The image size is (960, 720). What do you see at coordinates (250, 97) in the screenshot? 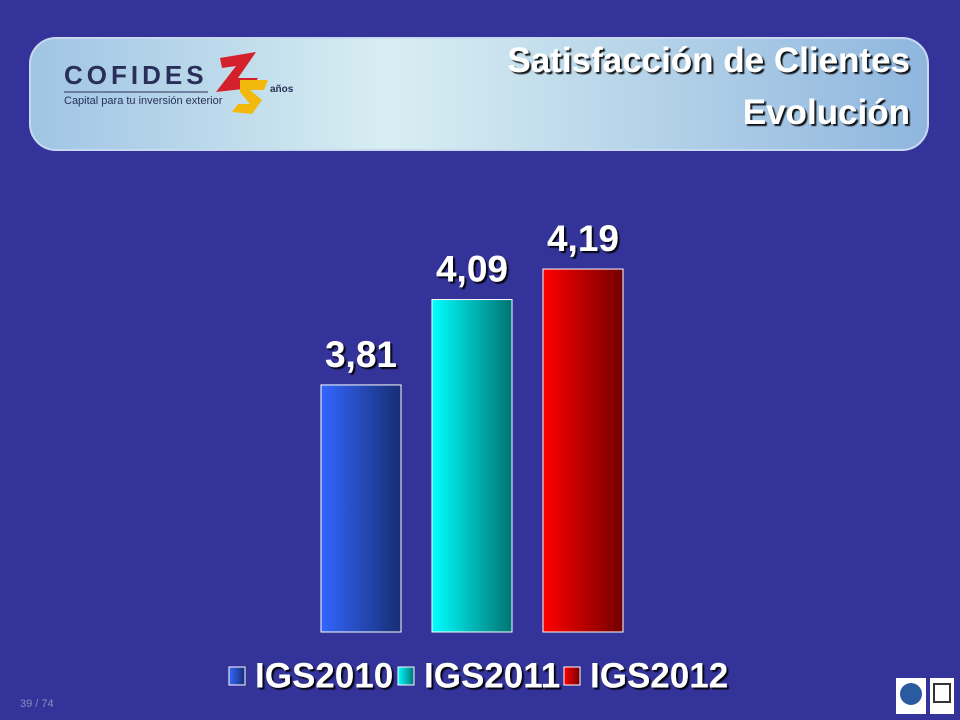
I see `logo-five` at bounding box center [250, 97].